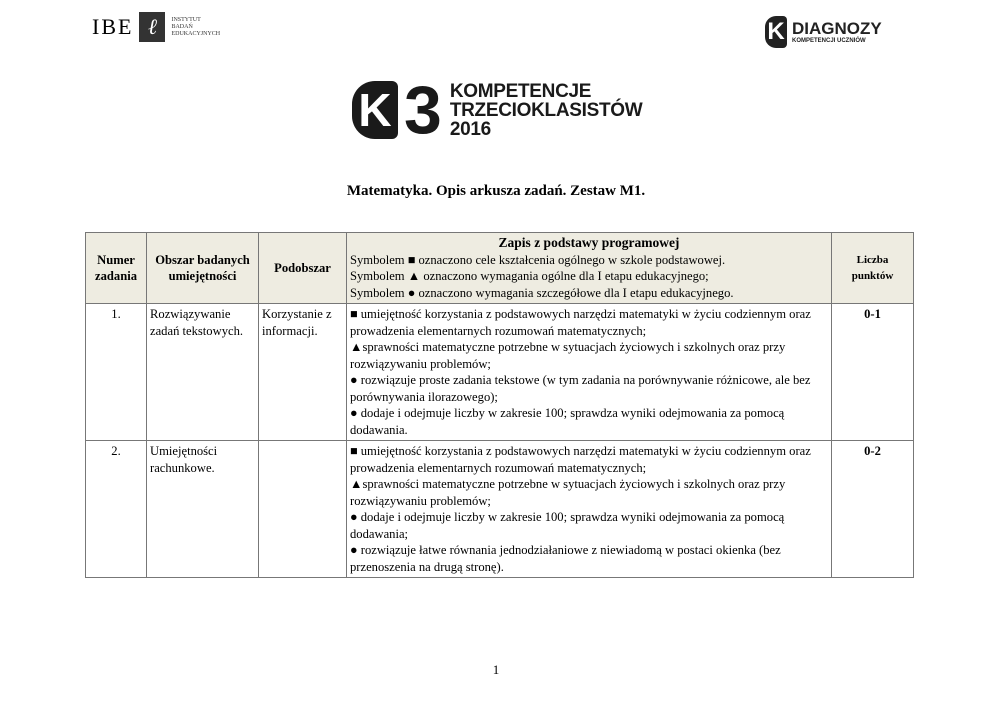  Describe the element at coordinates (196, 33) in the screenshot. I see `ibe-sub-line: EDUKACYJNYCH` at that location.